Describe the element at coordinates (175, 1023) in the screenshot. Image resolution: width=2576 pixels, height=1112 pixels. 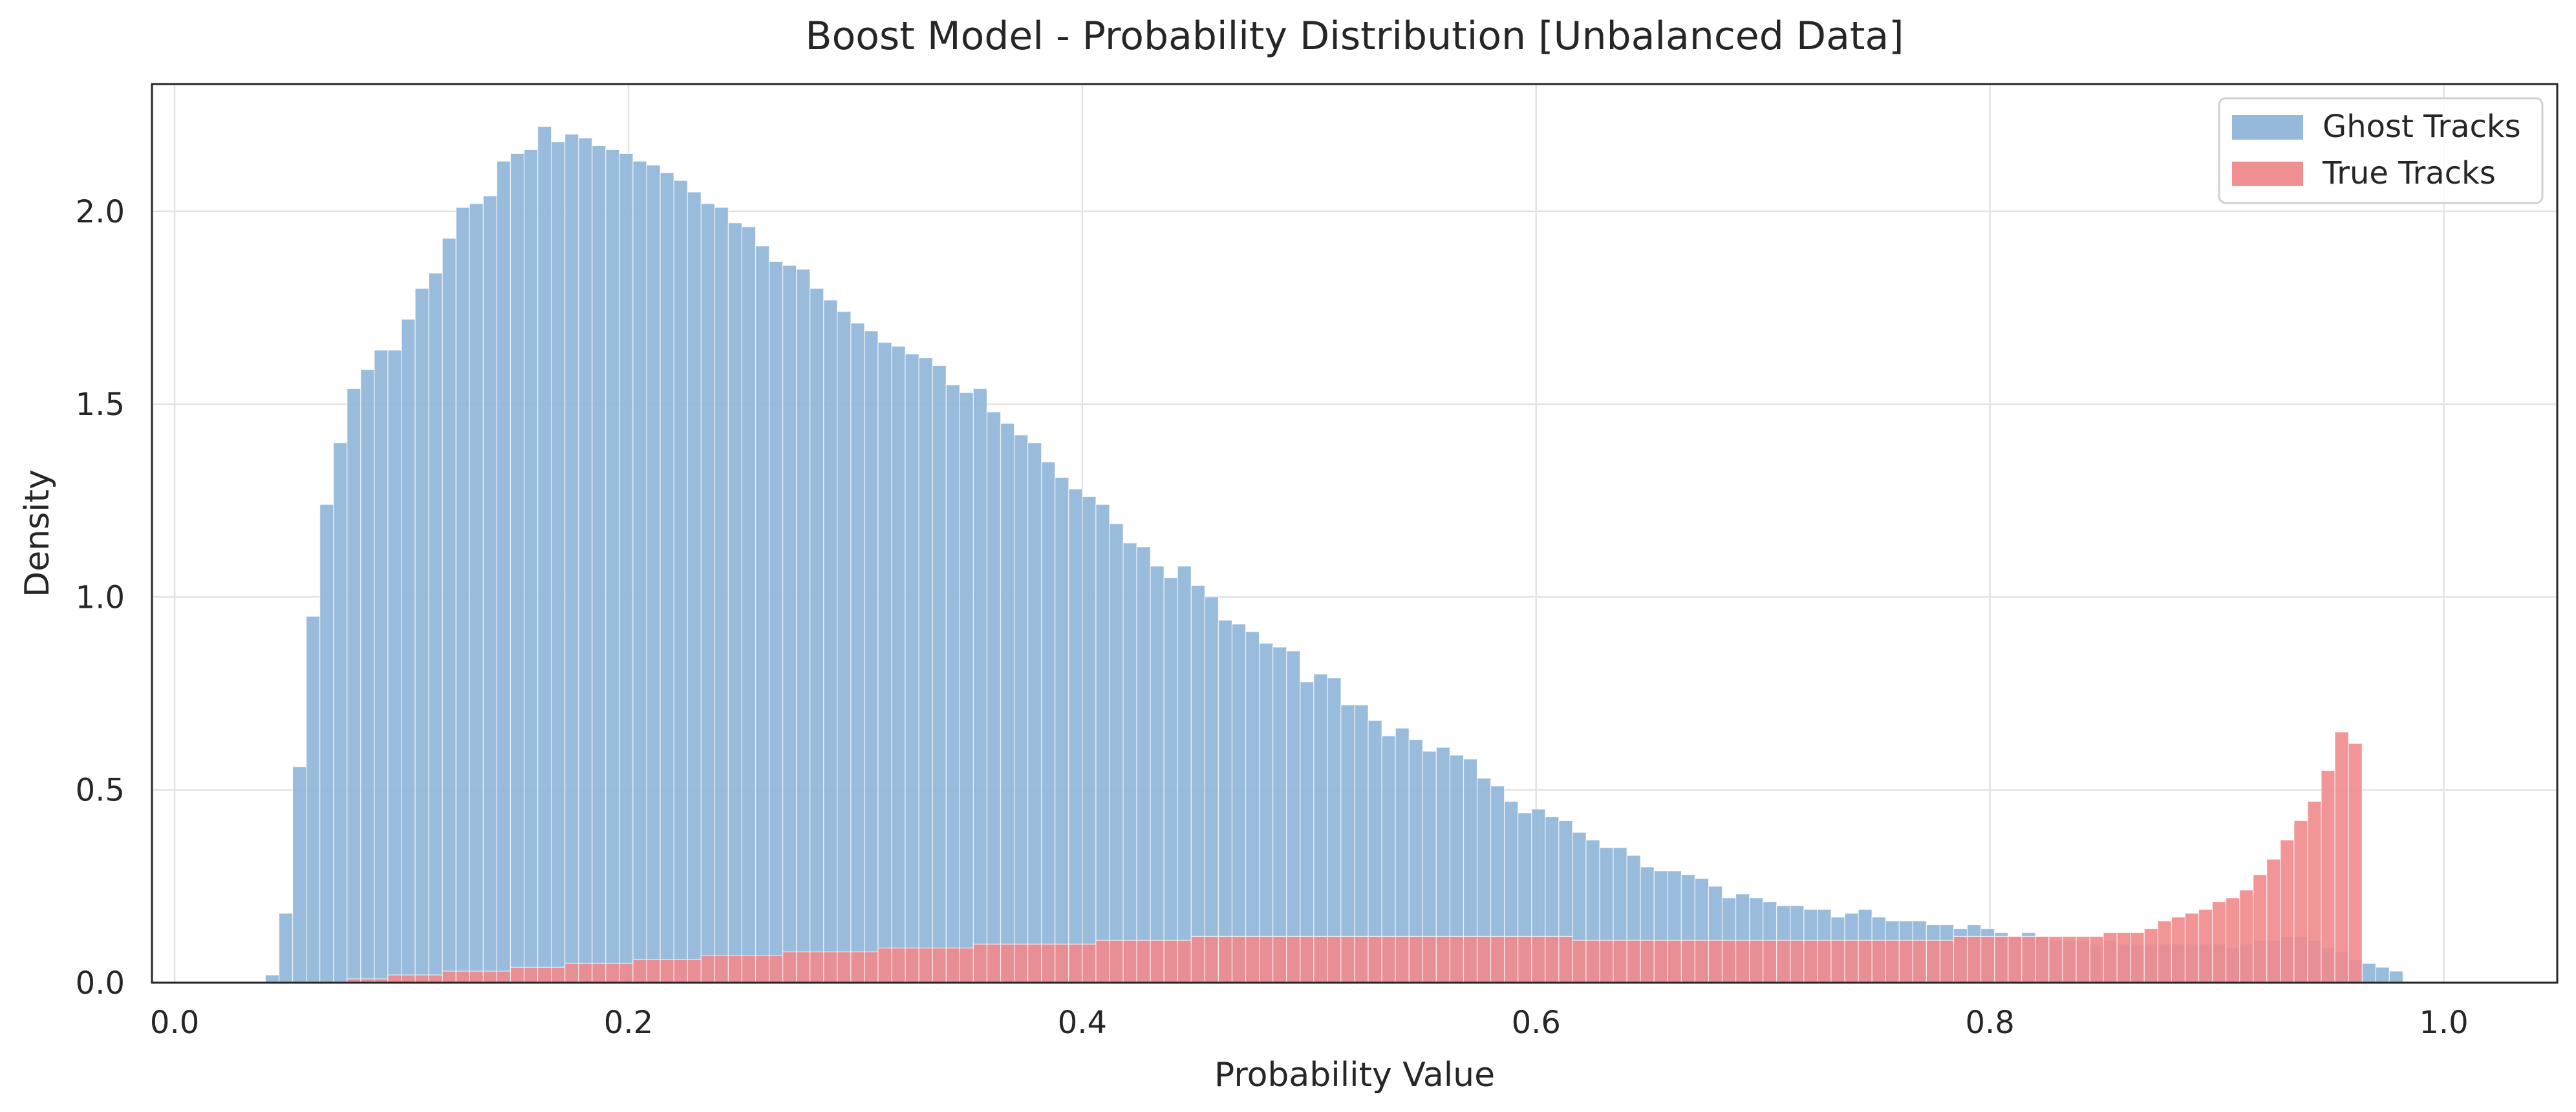
I see `x-tick-label: 0.0` at that location.